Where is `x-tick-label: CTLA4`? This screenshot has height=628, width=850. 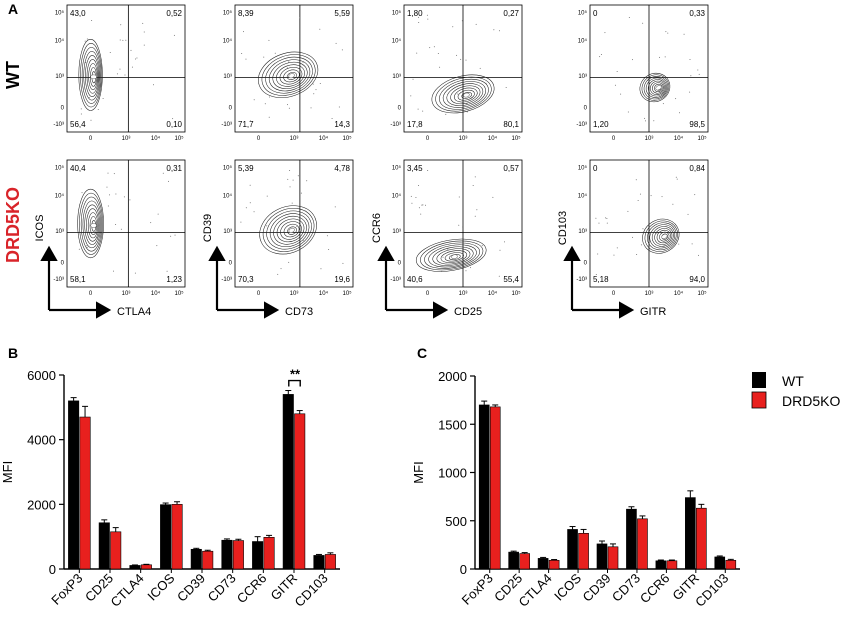 x-tick-label: CTLA4 is located at coordinates (127, 590).